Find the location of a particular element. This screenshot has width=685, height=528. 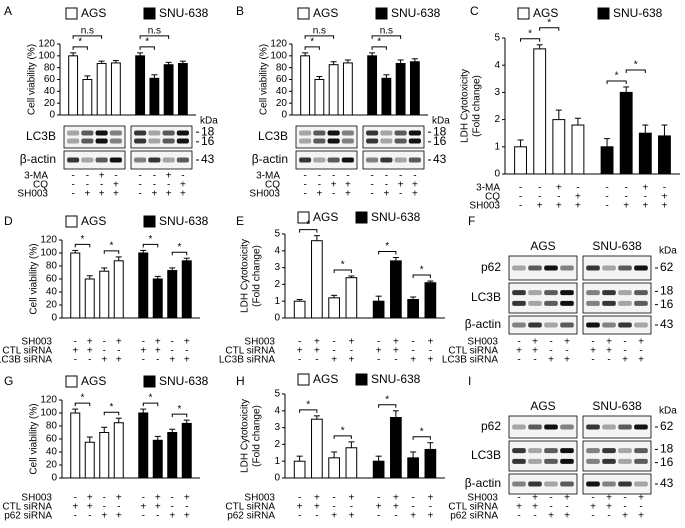

treatment-label: CQ is located at coordinates (492, 197).